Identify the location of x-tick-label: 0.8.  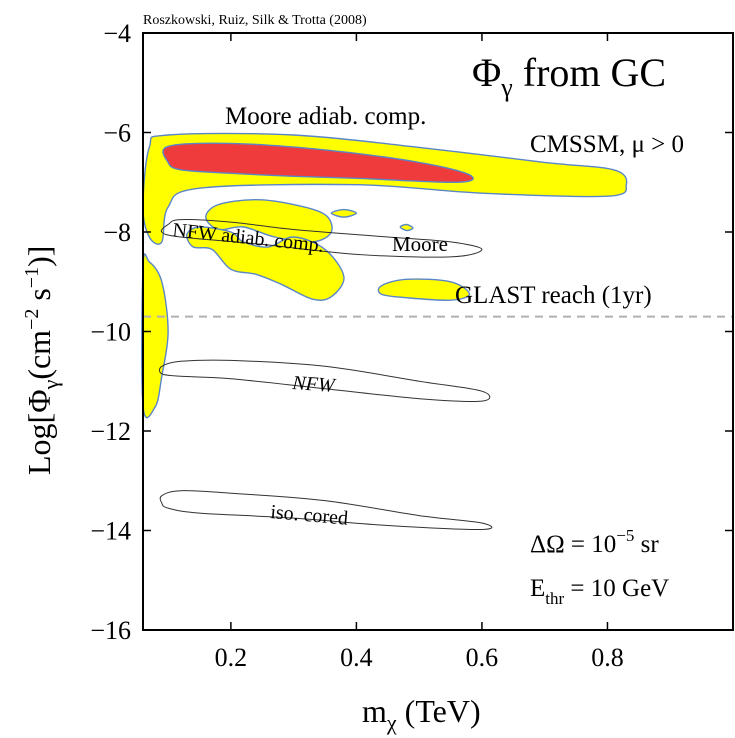
(607, 657).